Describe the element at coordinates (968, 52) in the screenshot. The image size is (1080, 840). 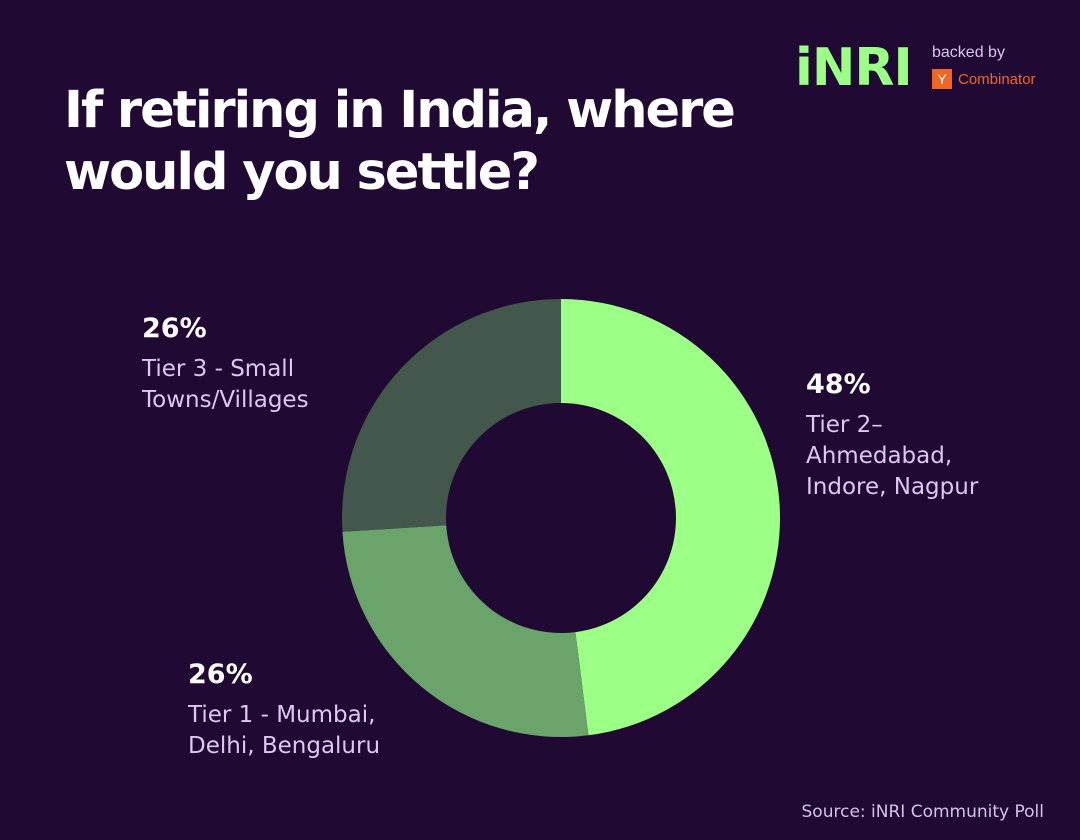
I see `backed-by-text: backed by` at that location.